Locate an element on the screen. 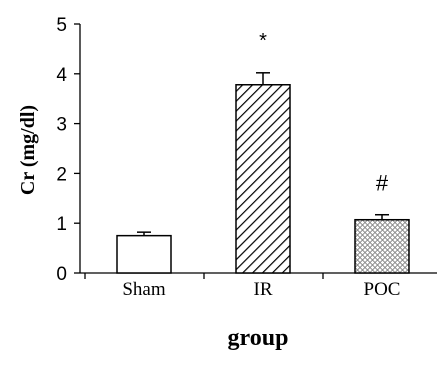 The height and width of the screenshot is (378, 437). y-tick-label: 5 is located at coordinates (61, 25).